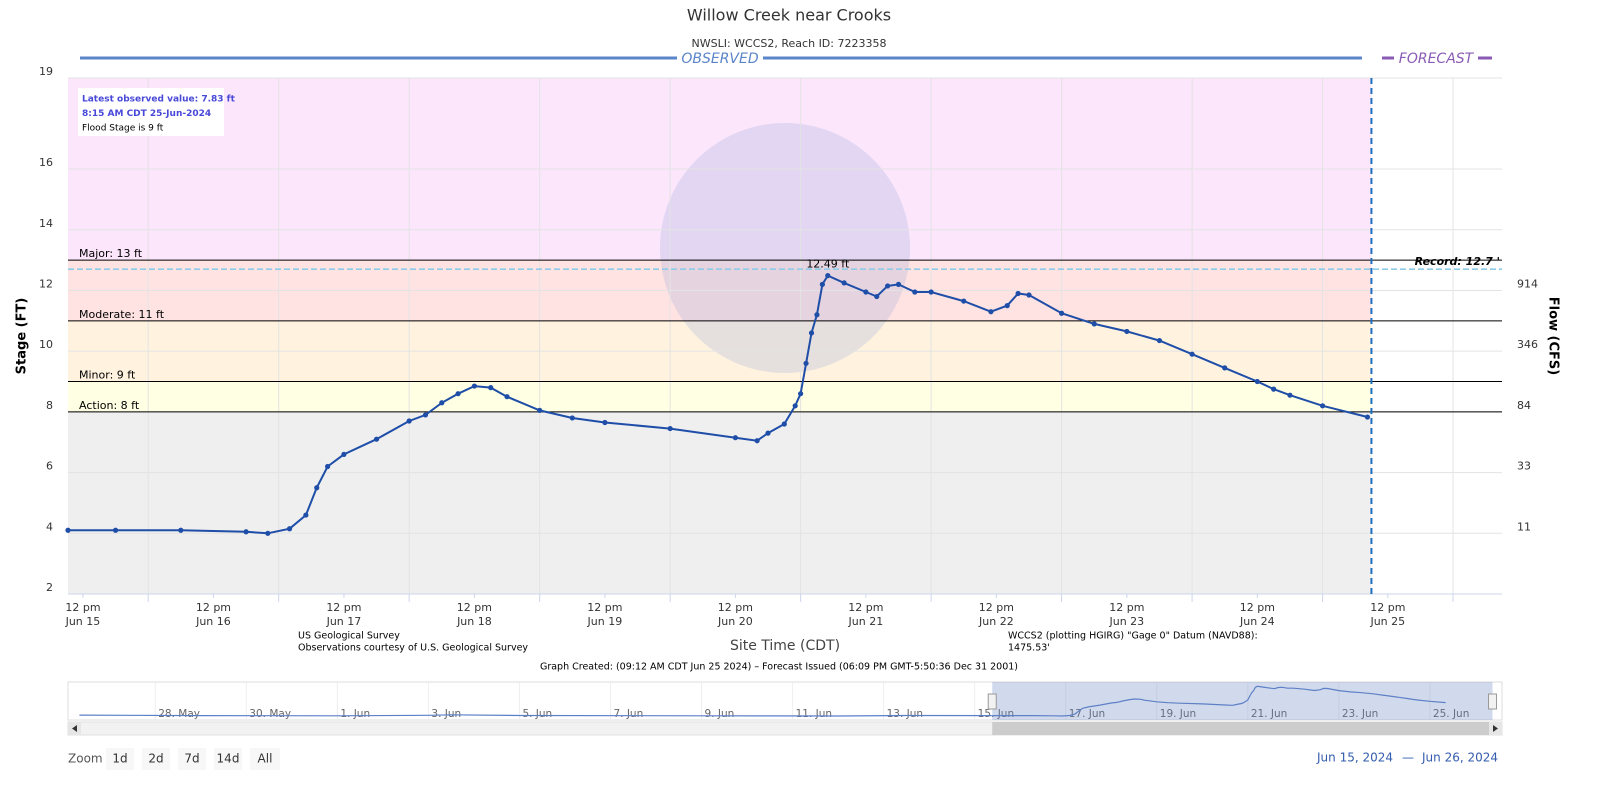 Image resolution: width=1600 pixels, height=800 pixels. Describe the element at coordinates (1524, 466) in the screenshot. I see `y2-tick-label: 33` at that location.